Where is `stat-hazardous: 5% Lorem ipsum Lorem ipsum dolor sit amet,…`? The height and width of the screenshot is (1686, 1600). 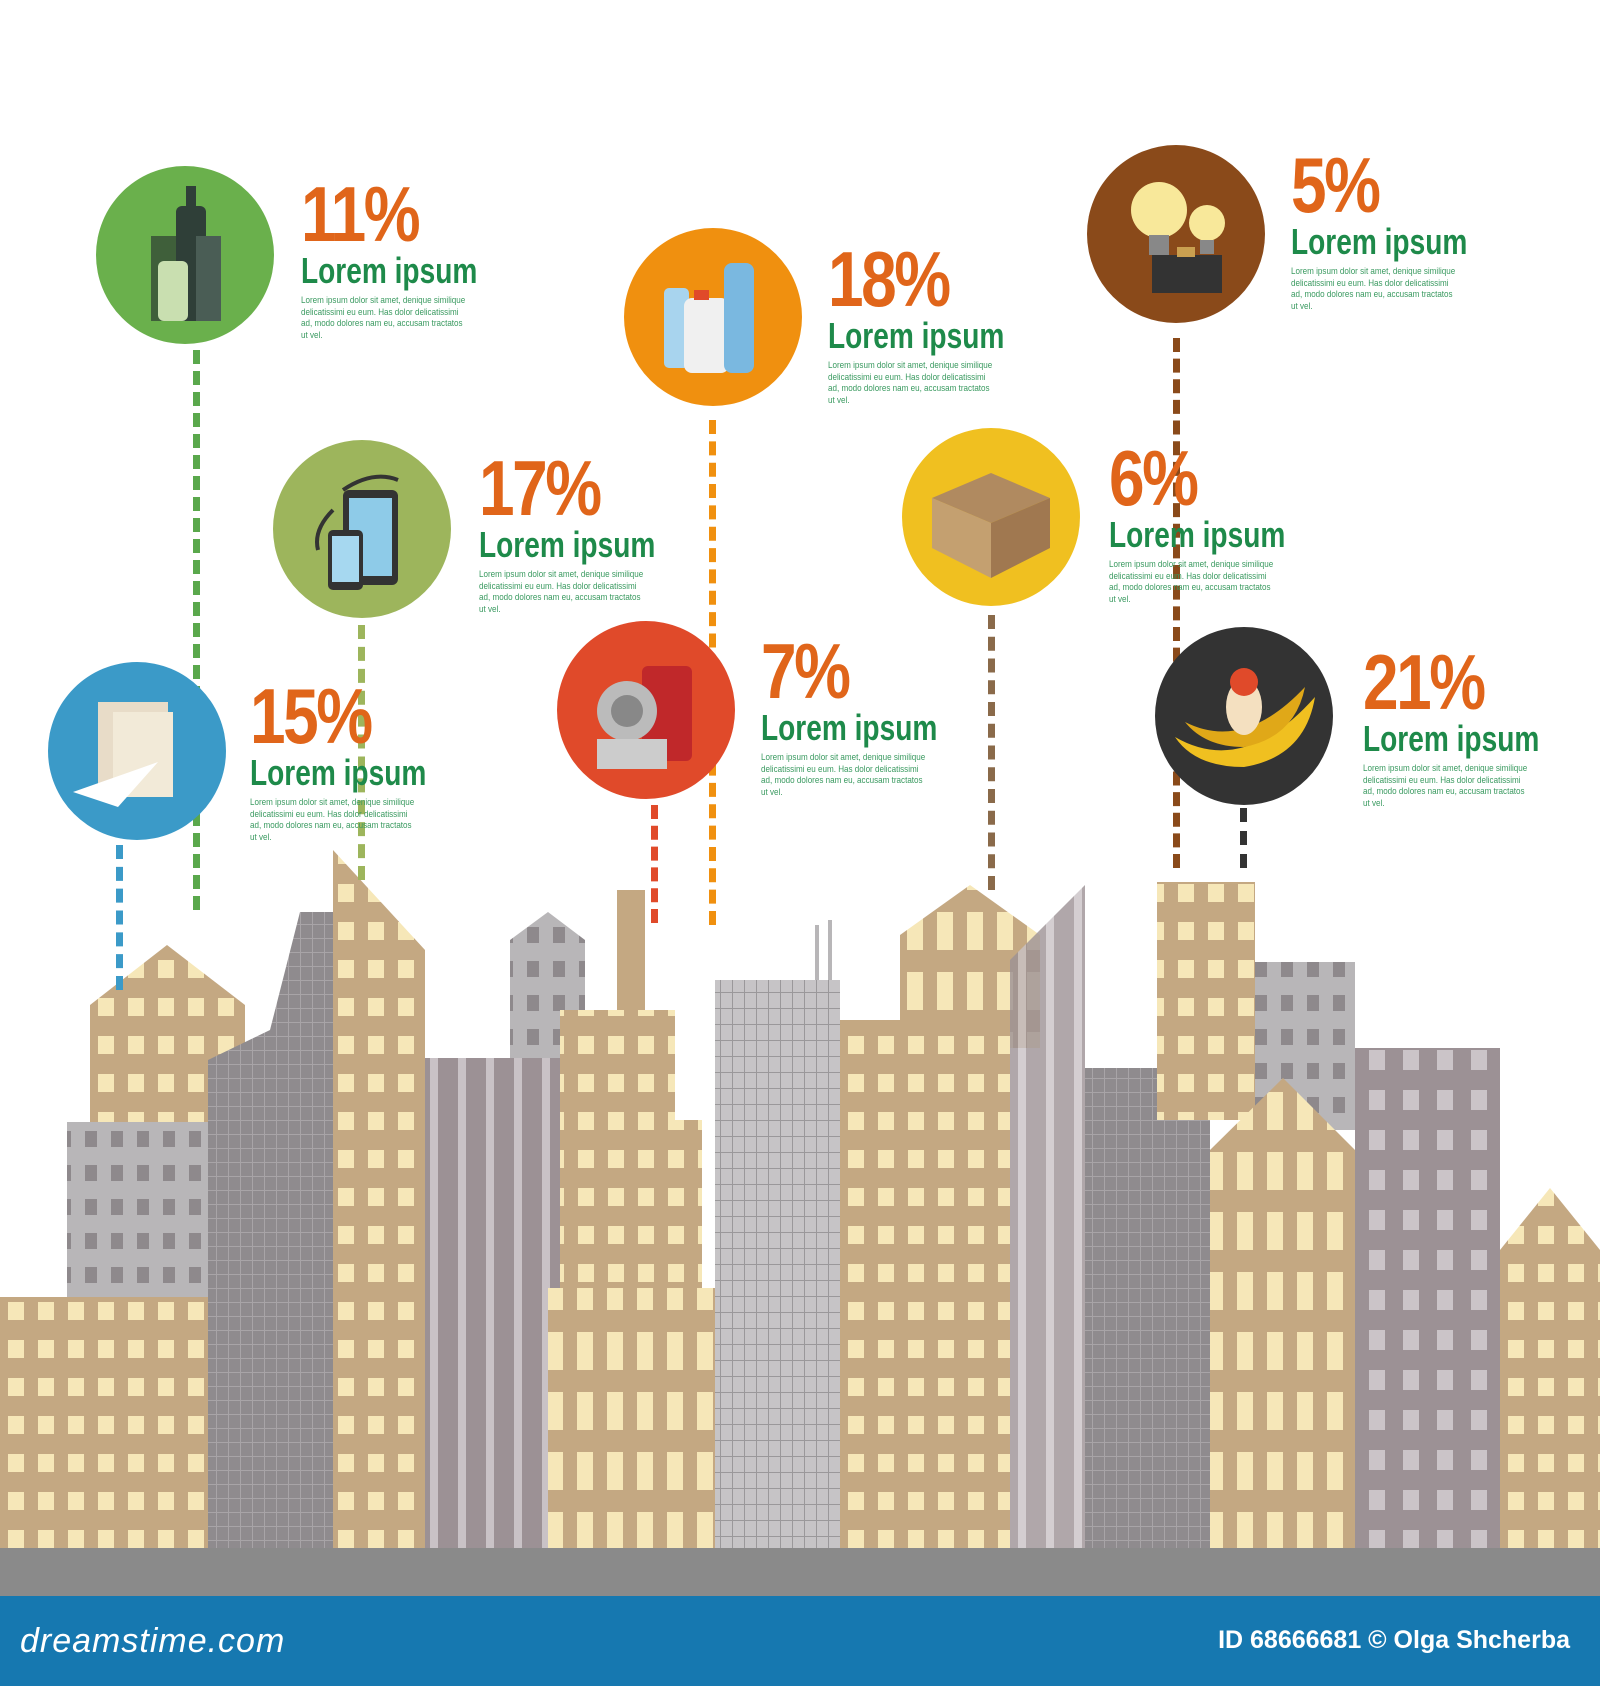 stat-hazardous: 5% Lorem ipsum Lorem ipsum dolor sit amet,… is located at coordinates (1404, 226).